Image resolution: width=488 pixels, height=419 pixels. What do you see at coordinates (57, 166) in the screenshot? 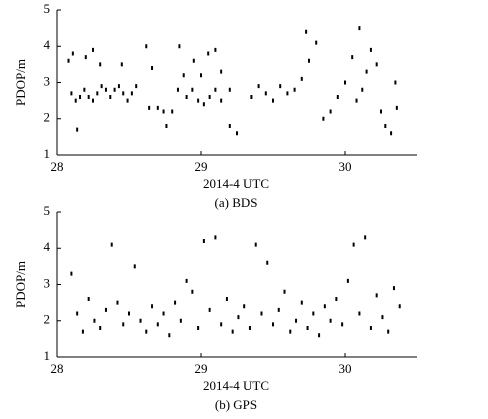
I see `x-tick-label: 28` at bounding box center [57, 166].